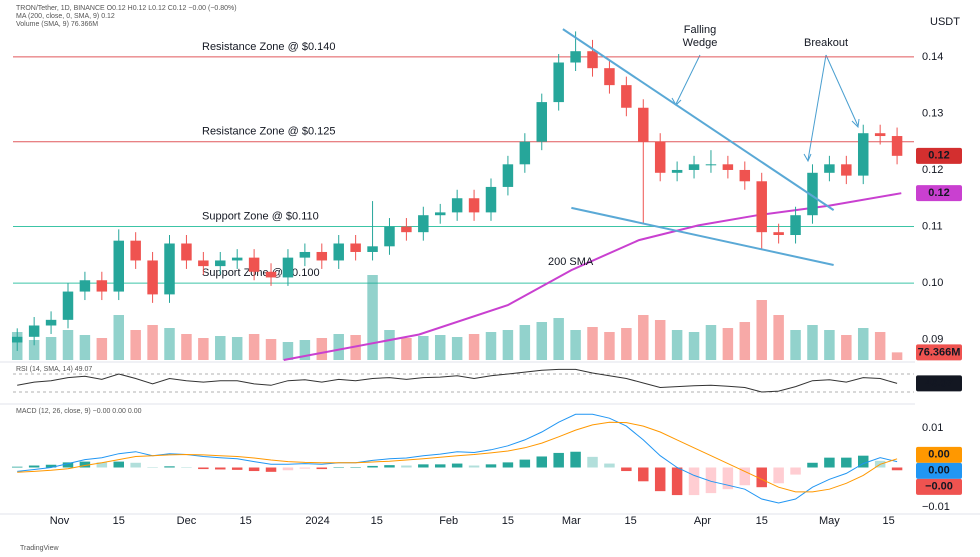 The height and width of the screenshot is (557, 980). What do you see at coordinates (936, 507) in the screenshot?
I see `y-tick-label: −0.01` at bounding box center [936, 507].